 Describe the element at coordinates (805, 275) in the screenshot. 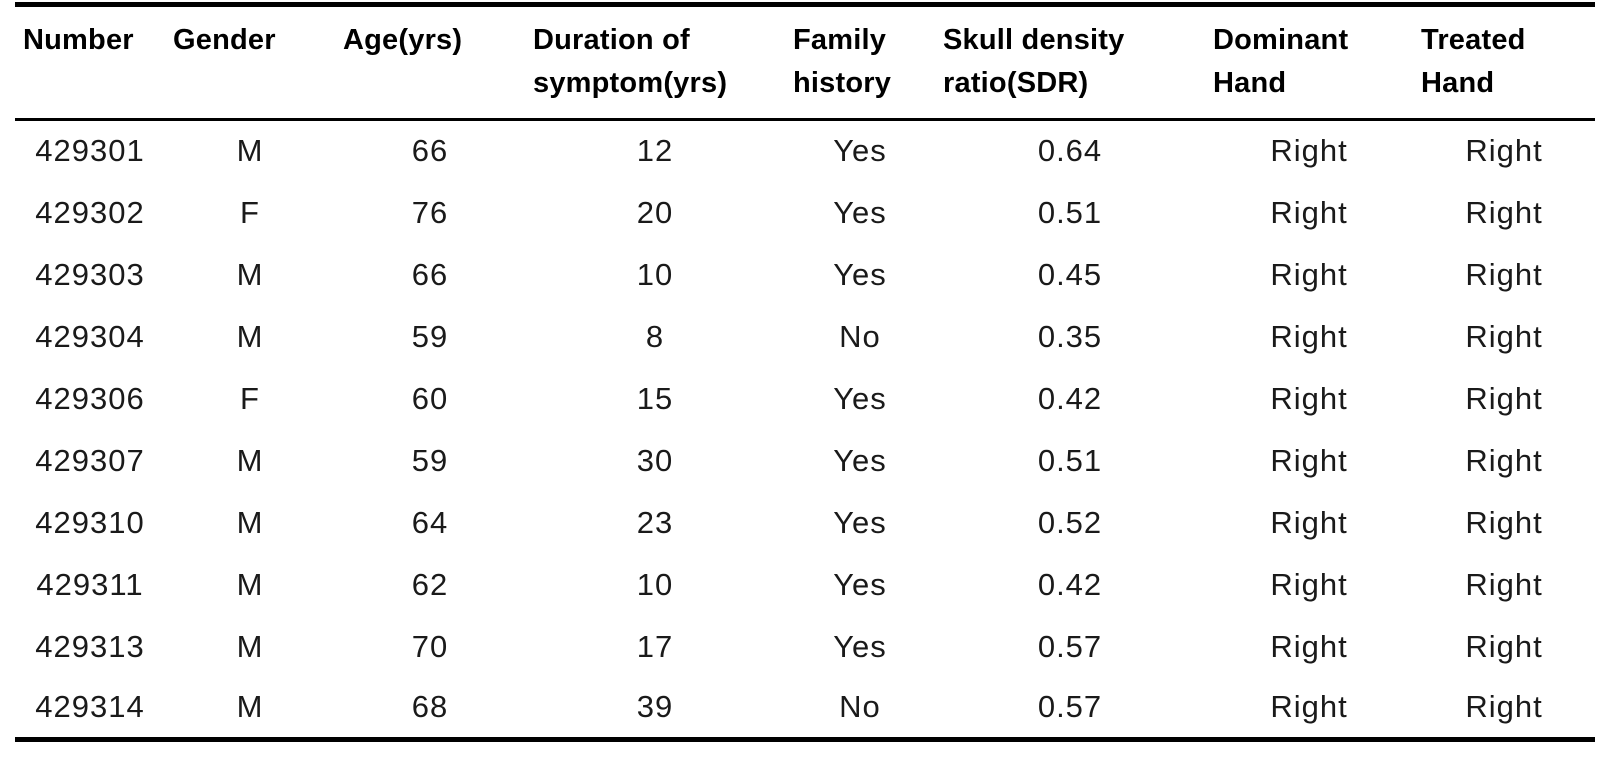

I see `table-row: 429303 M 66 10 Yes 0.45 Right Right` at that location.